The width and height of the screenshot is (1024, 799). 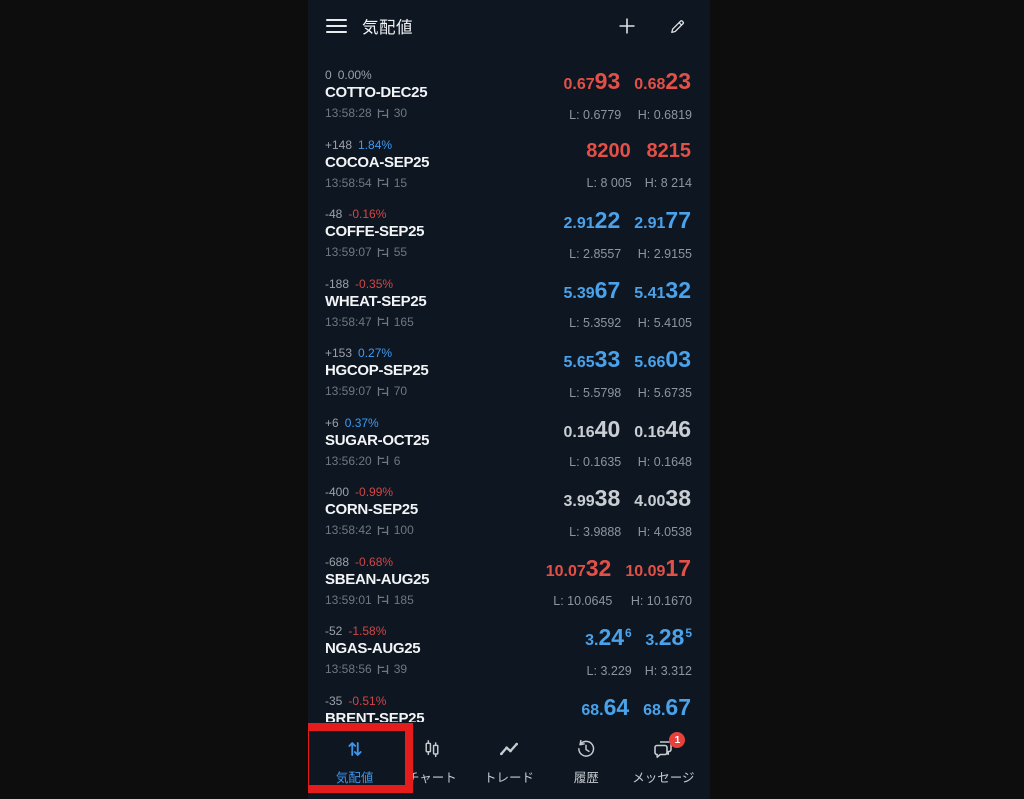 What do you see at coordinates (348, 113) in the screenshot?
I see `quote-time: 13:58:28` at bounding box center [348, 113].